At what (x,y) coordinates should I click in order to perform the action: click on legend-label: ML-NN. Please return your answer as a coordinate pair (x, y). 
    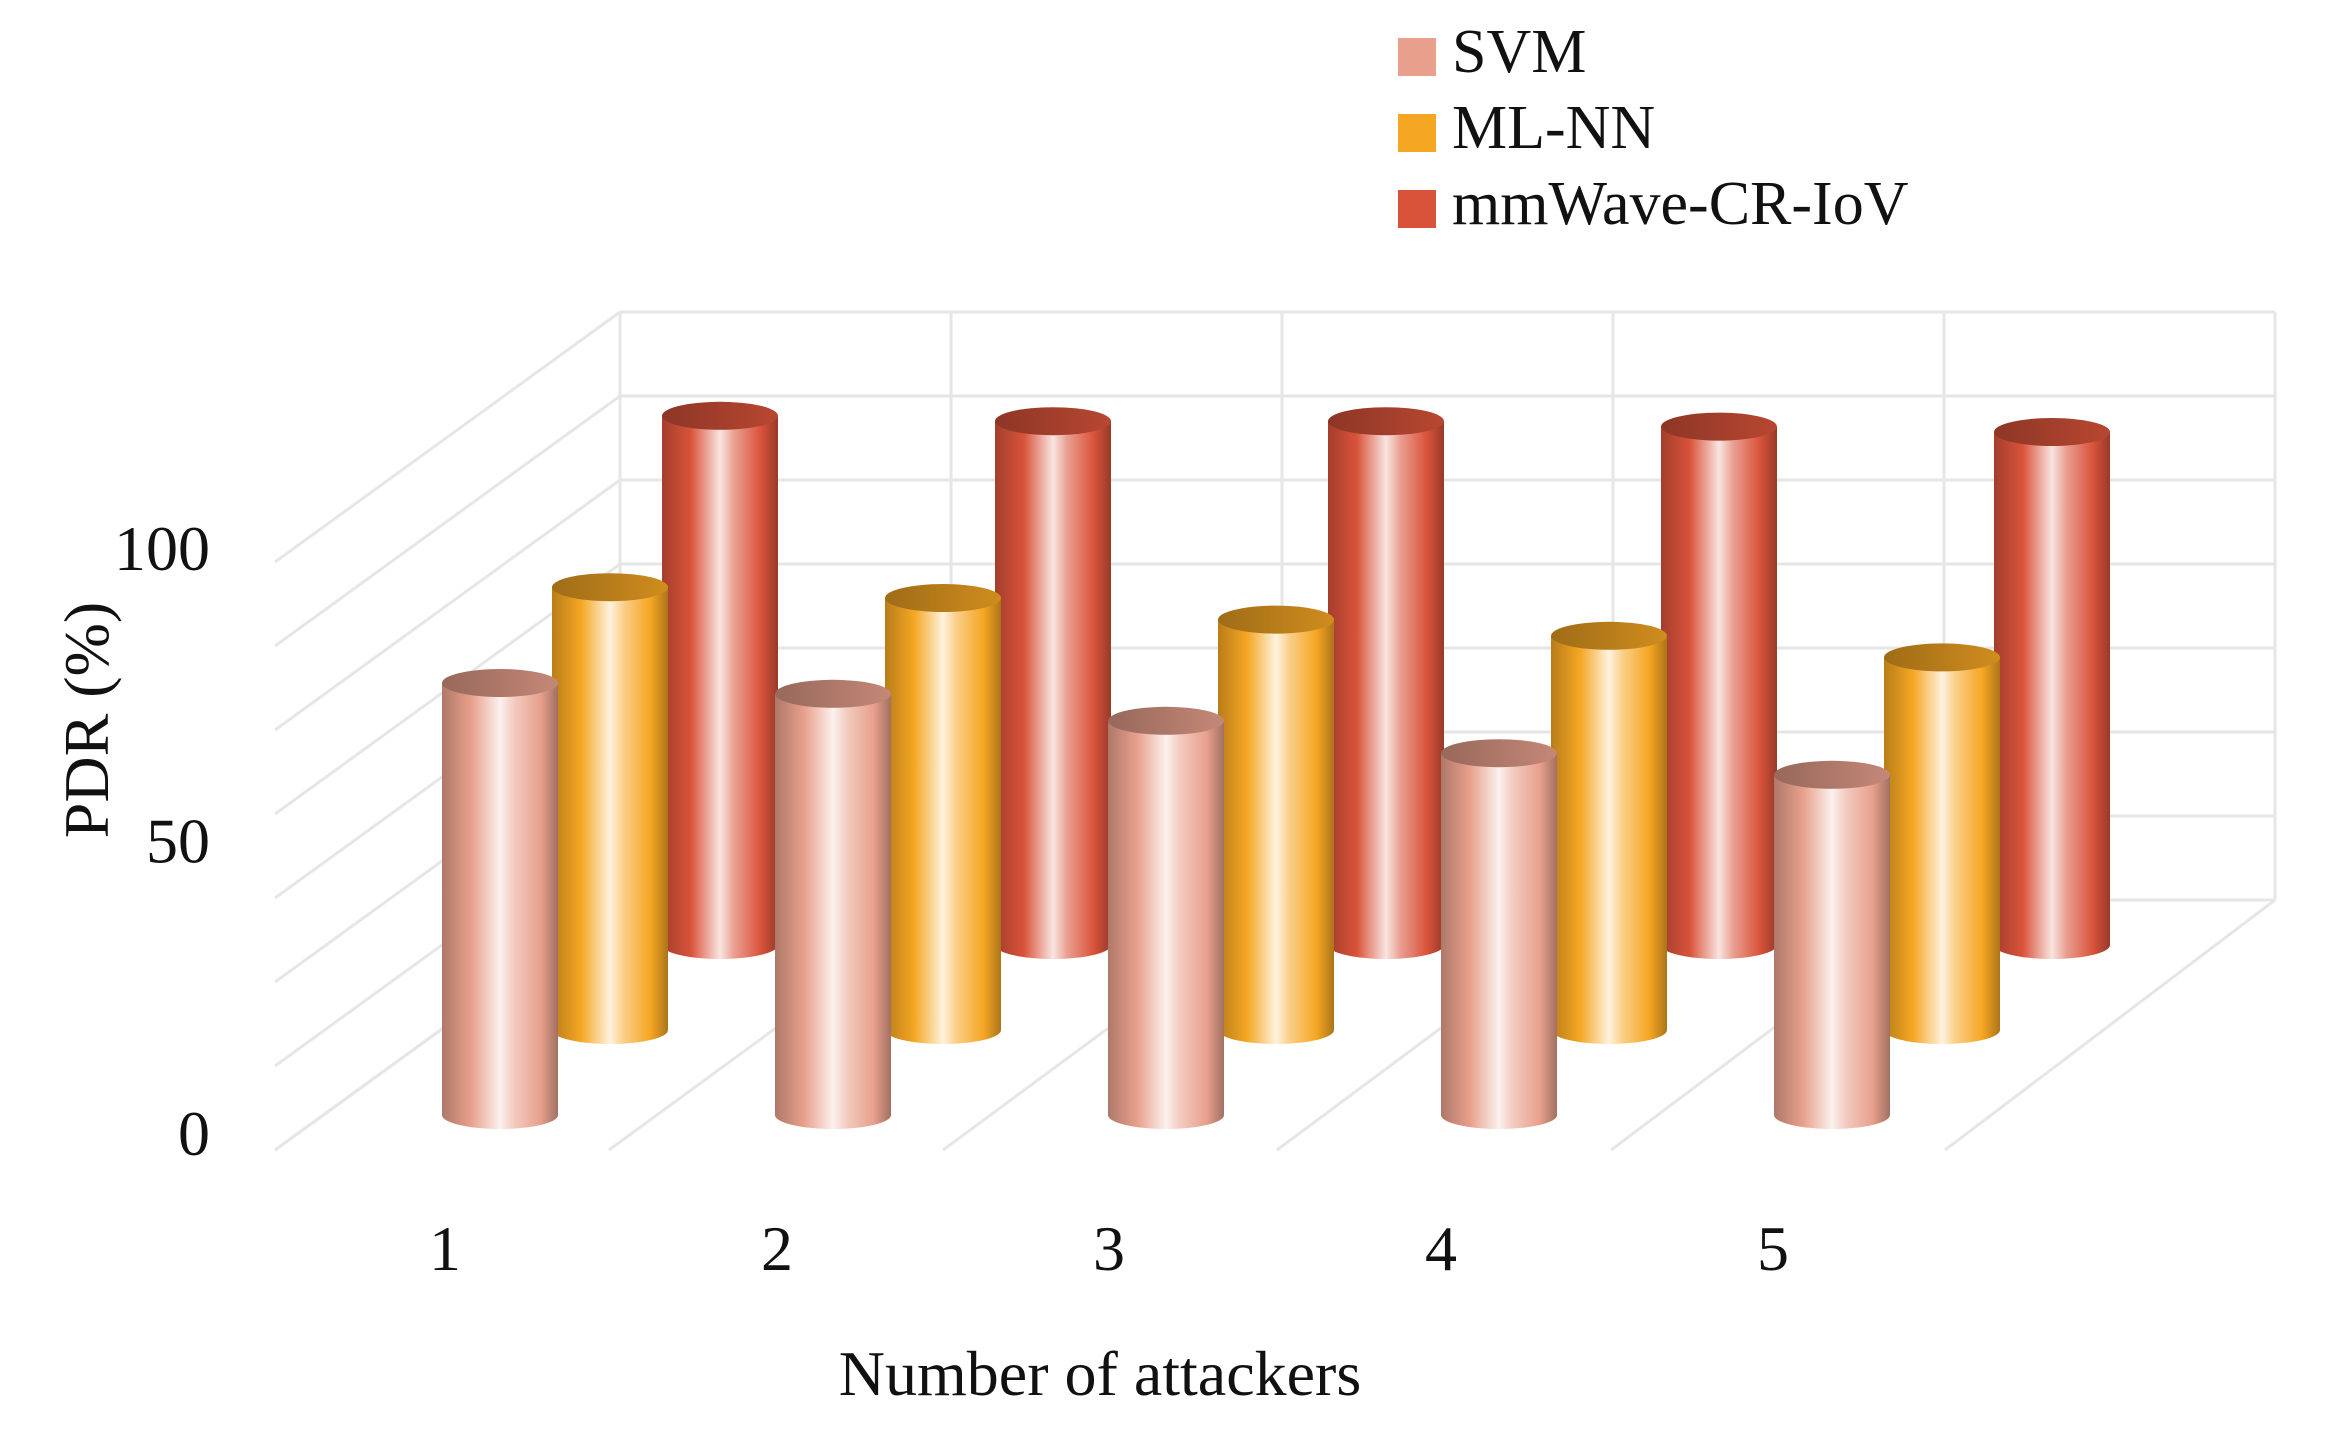
    Looking at the image, I should click on (1553, 128).